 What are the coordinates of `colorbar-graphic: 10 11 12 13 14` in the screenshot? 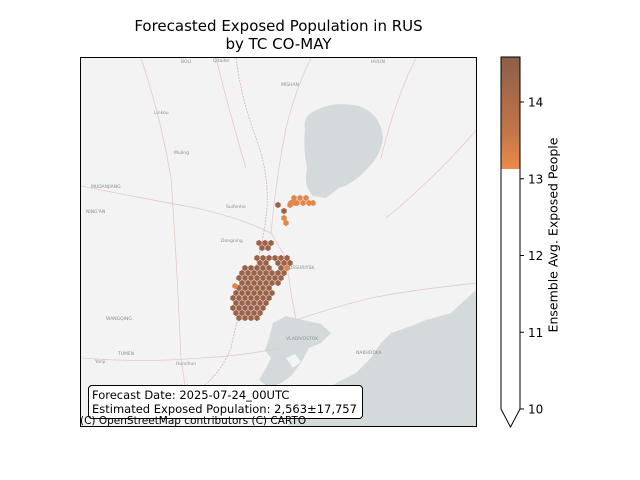 It's located at (521, 242).